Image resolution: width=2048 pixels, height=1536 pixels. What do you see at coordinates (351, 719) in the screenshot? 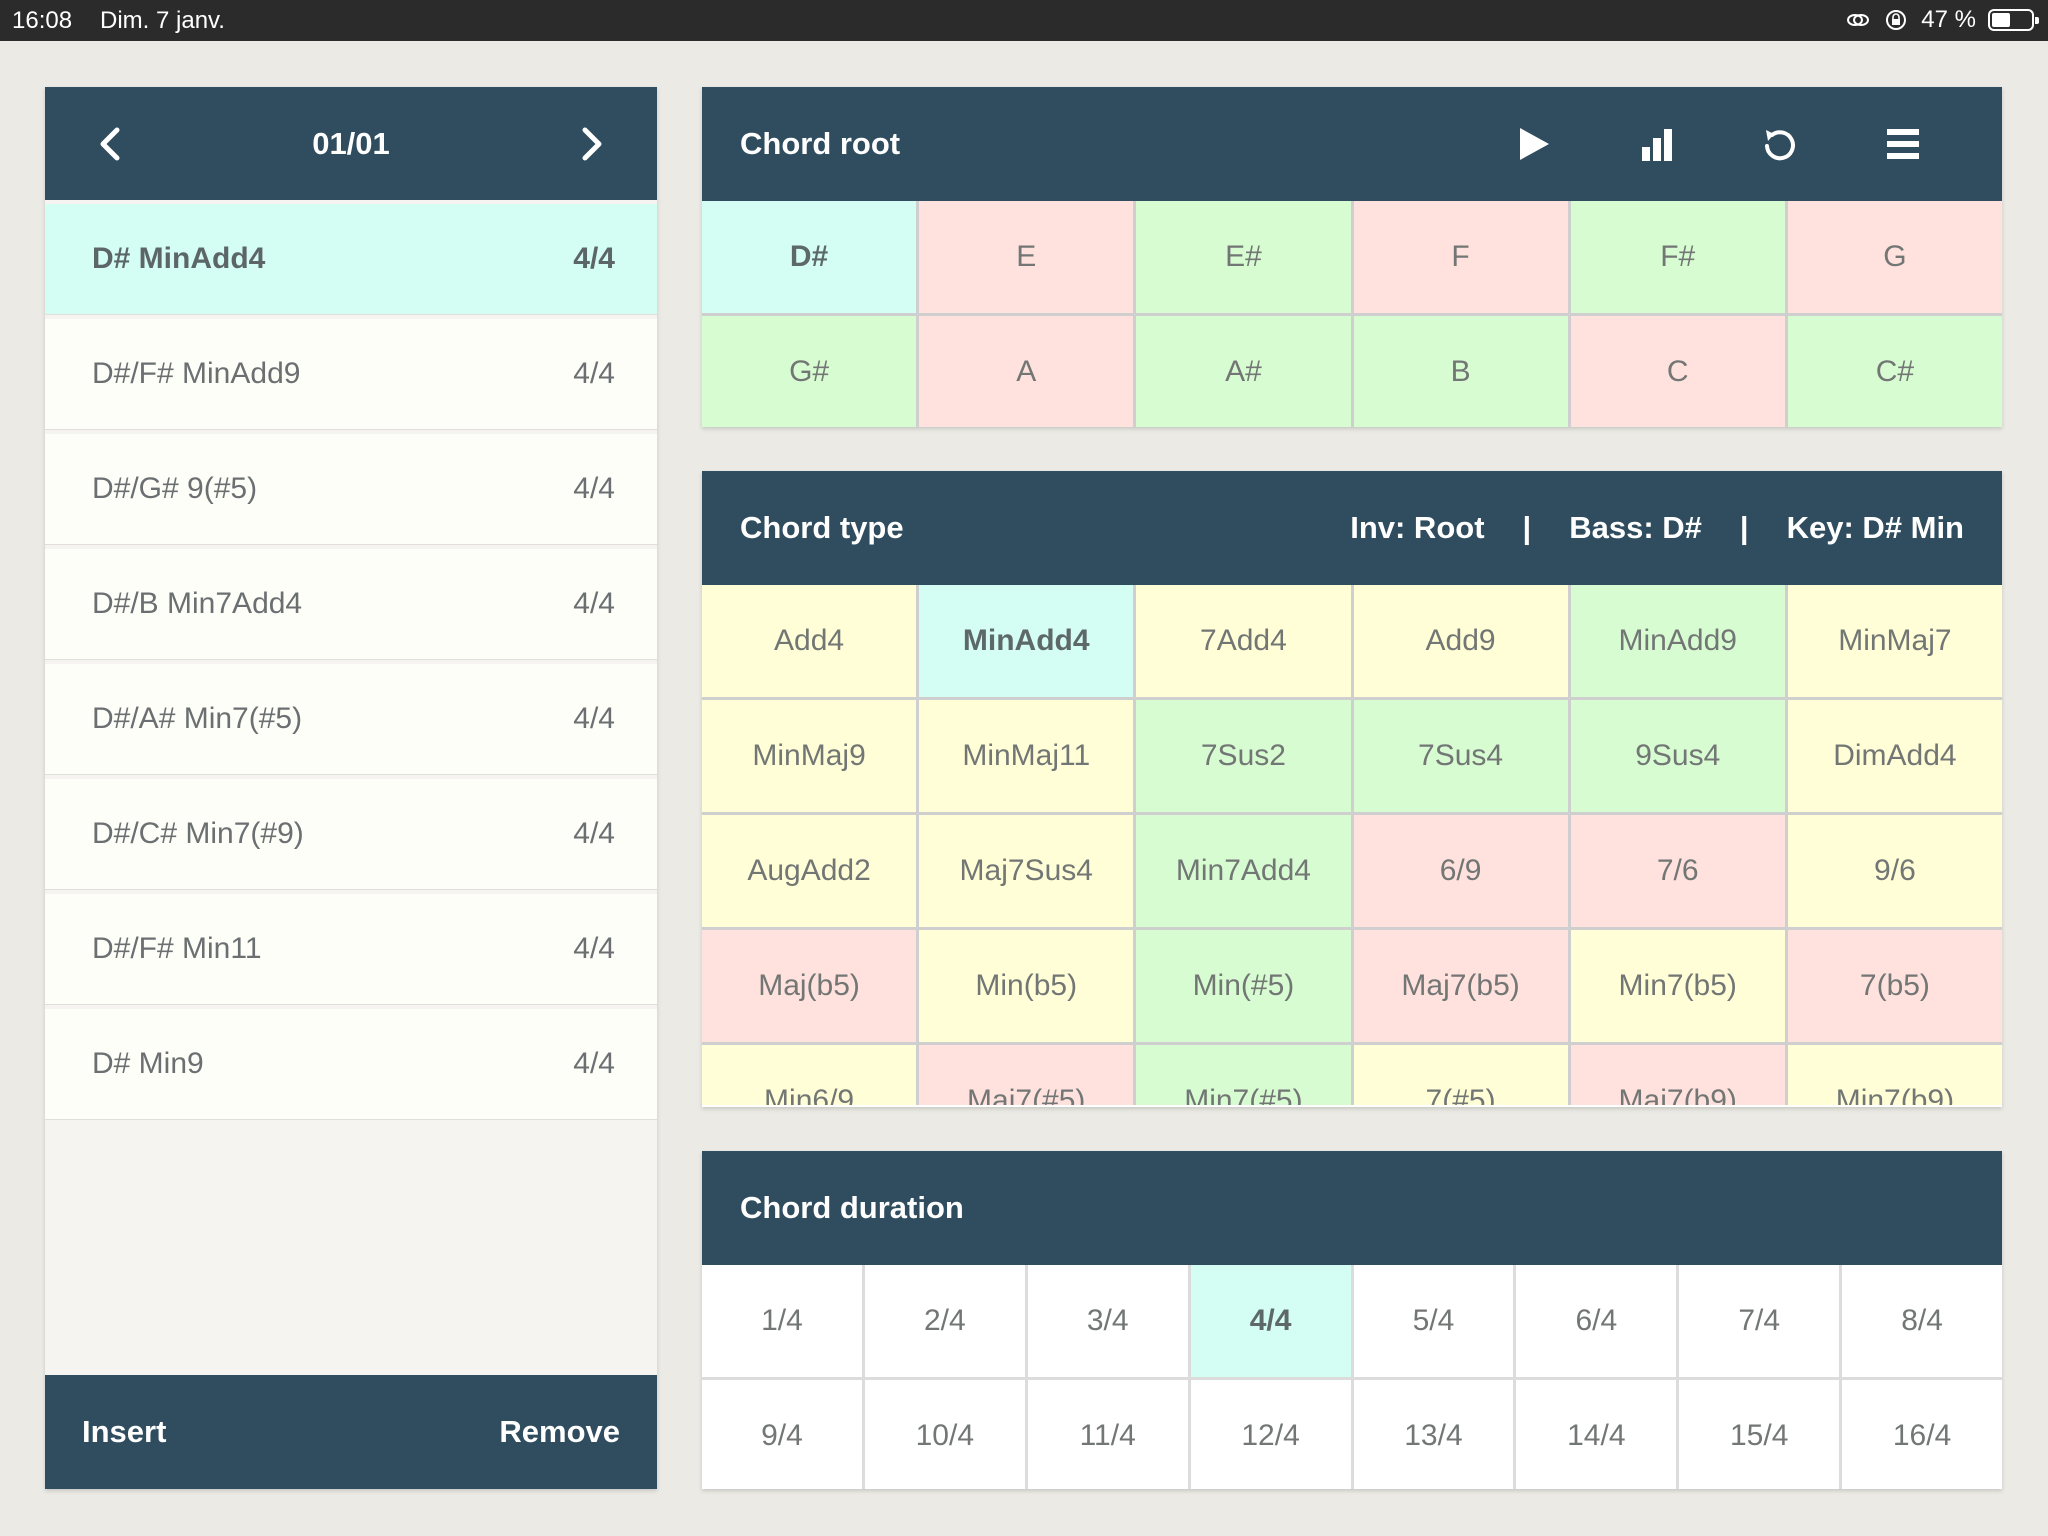
I see `chord-list-item: D#/A# Min7(#5) 4/4` at bounding box center [351, 719].